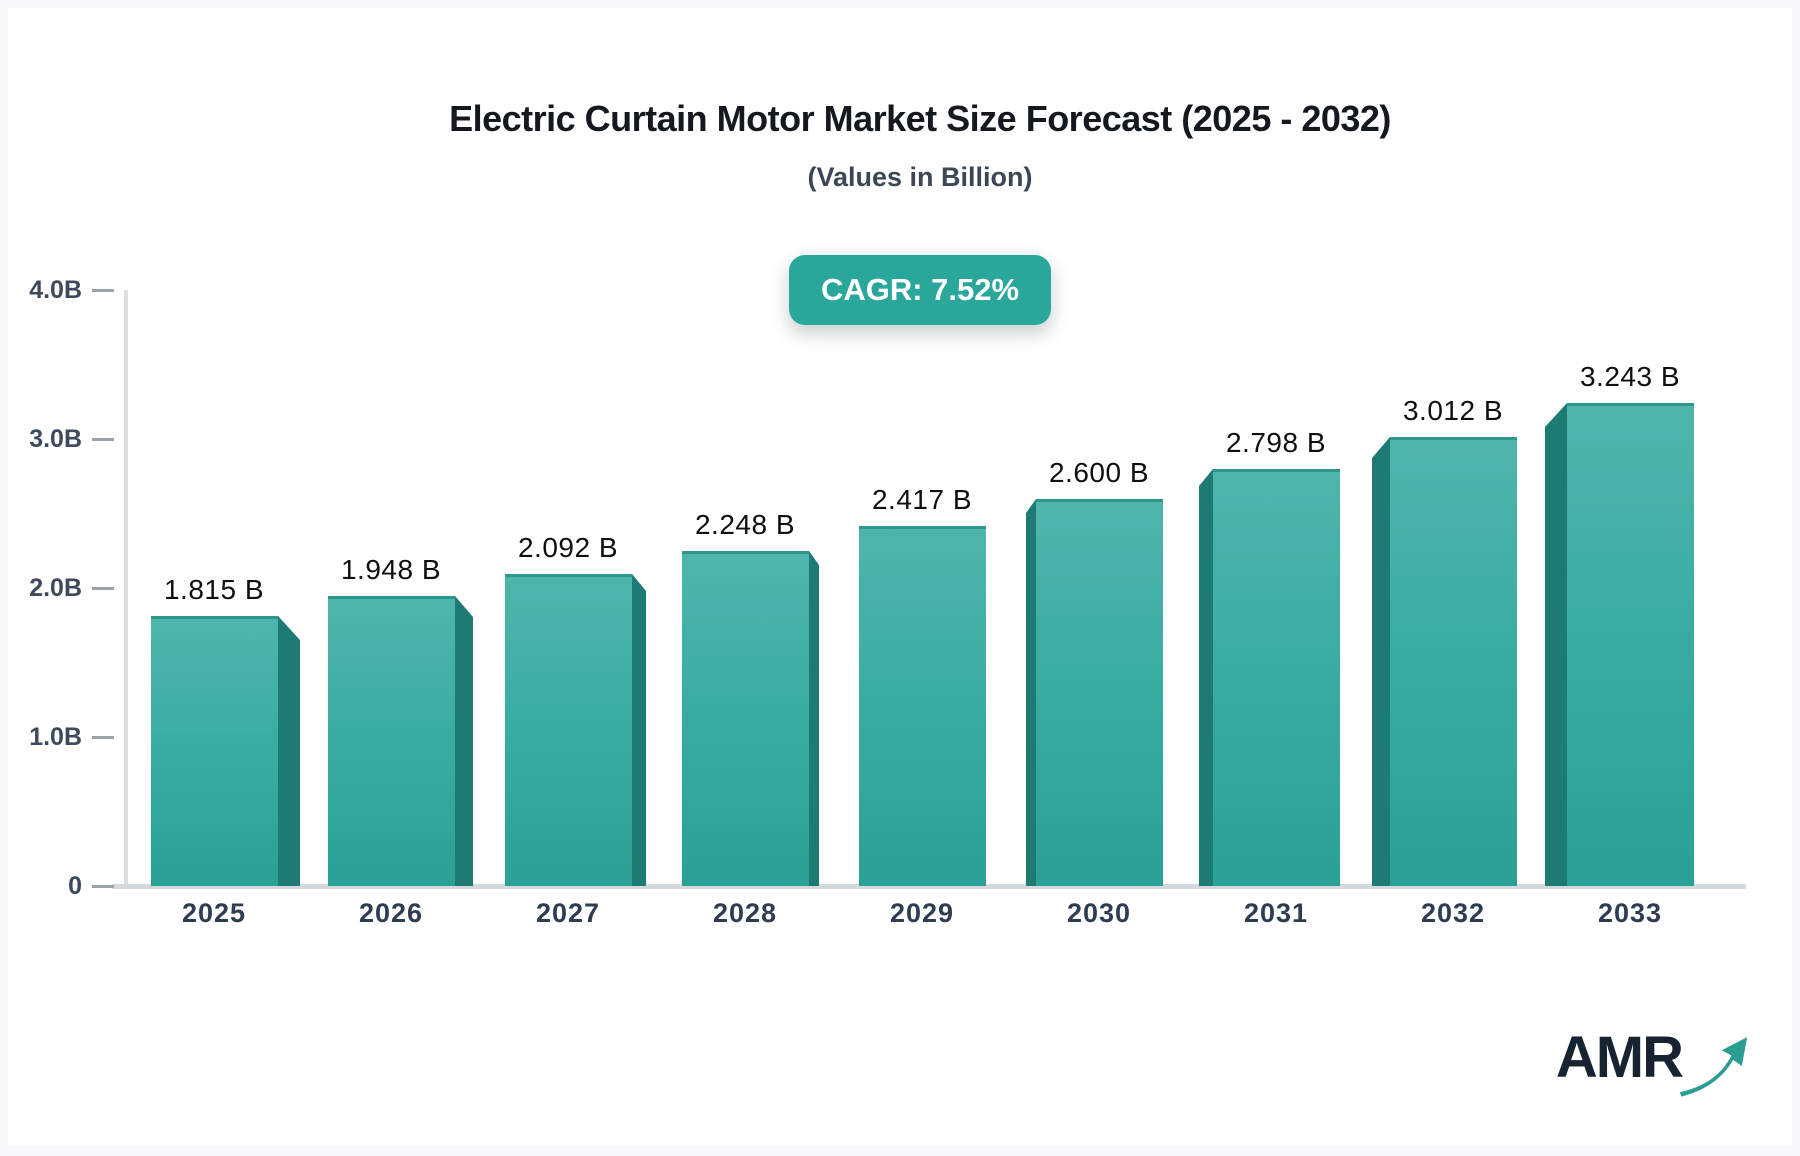 The image size is (1800, 1156). Describe the element at coordinates (929, 886) in the screenshot. I see `x-axis-baseline` at that location.